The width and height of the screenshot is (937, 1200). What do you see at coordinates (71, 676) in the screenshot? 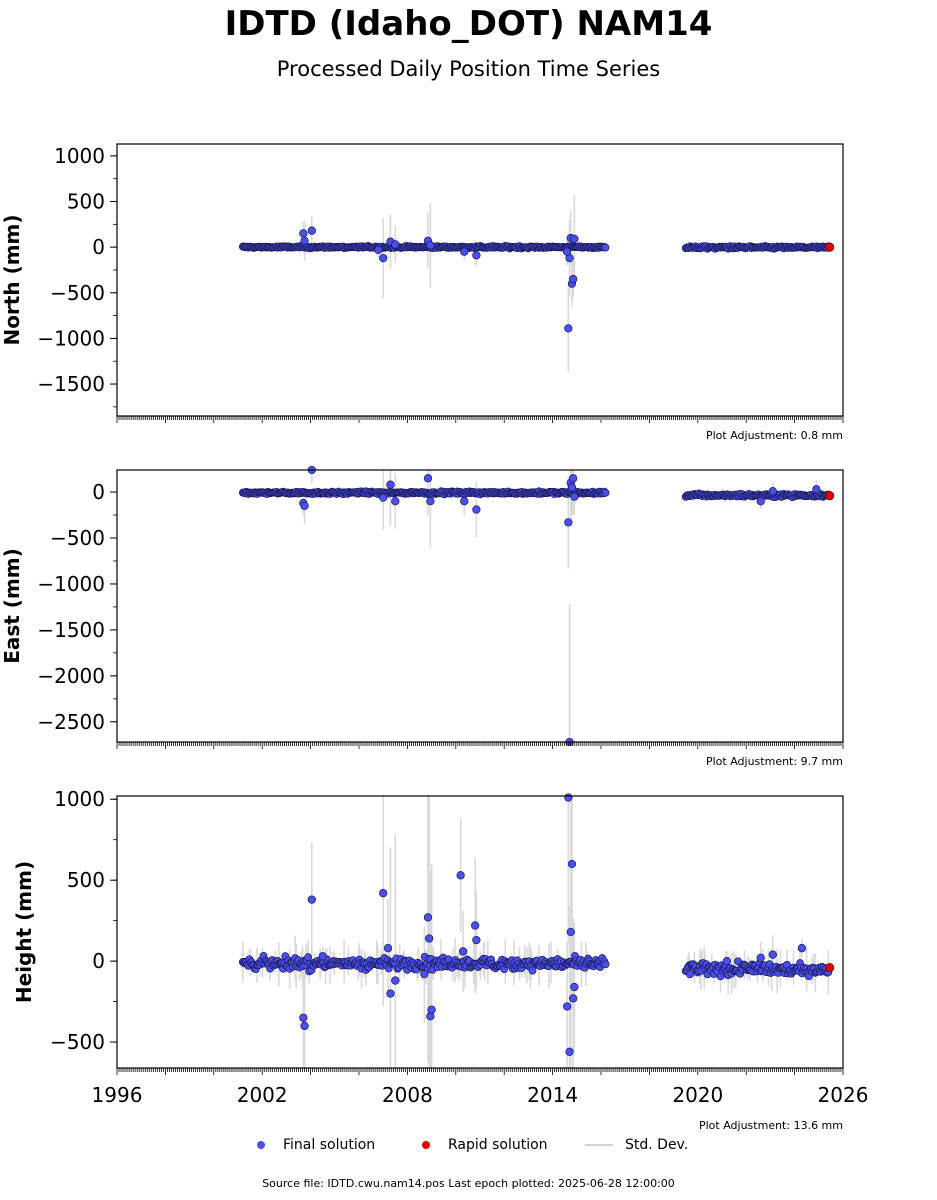
I see `y-tick-label: −2000` at bounding box center [71, 676].